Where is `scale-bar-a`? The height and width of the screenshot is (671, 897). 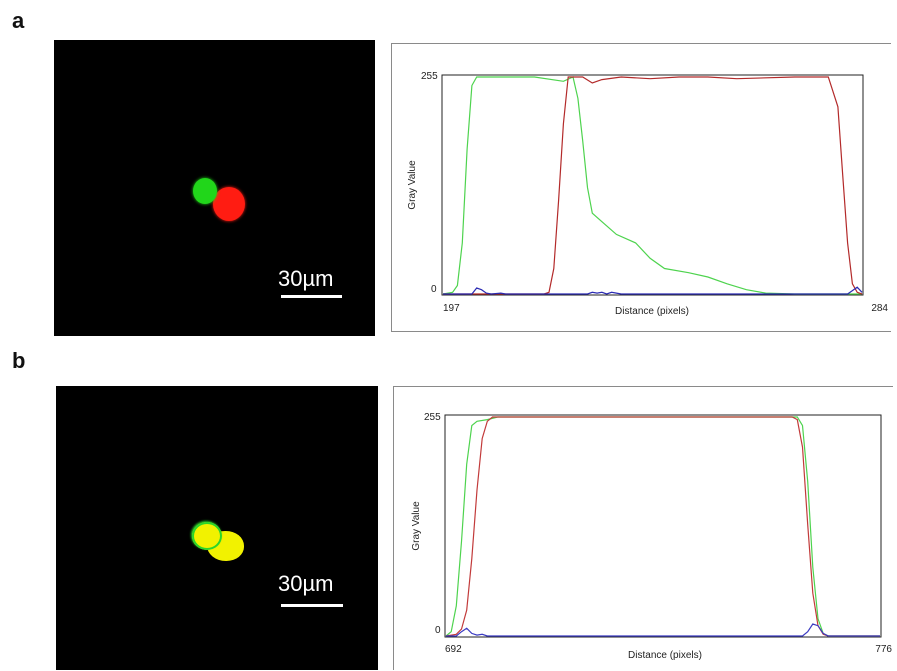
scale-bar-a is located at coordinates (311, 296).